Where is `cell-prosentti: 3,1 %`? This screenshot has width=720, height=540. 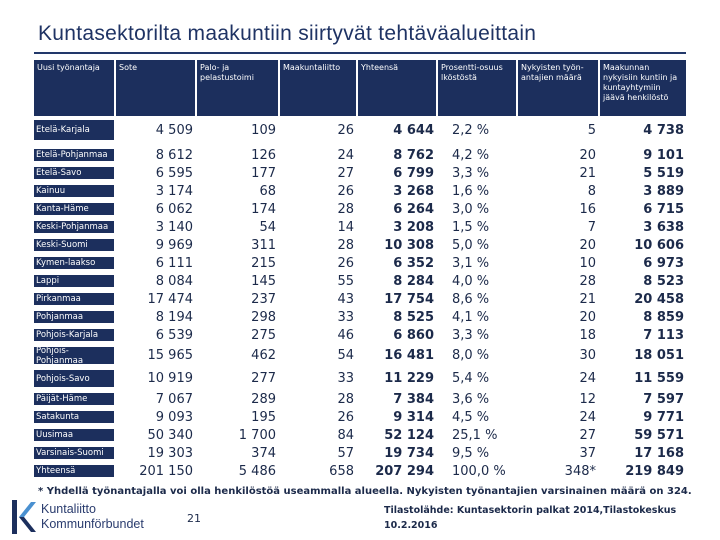
cell-prosentti: 3,1 % is located at coordinates (471, 263).